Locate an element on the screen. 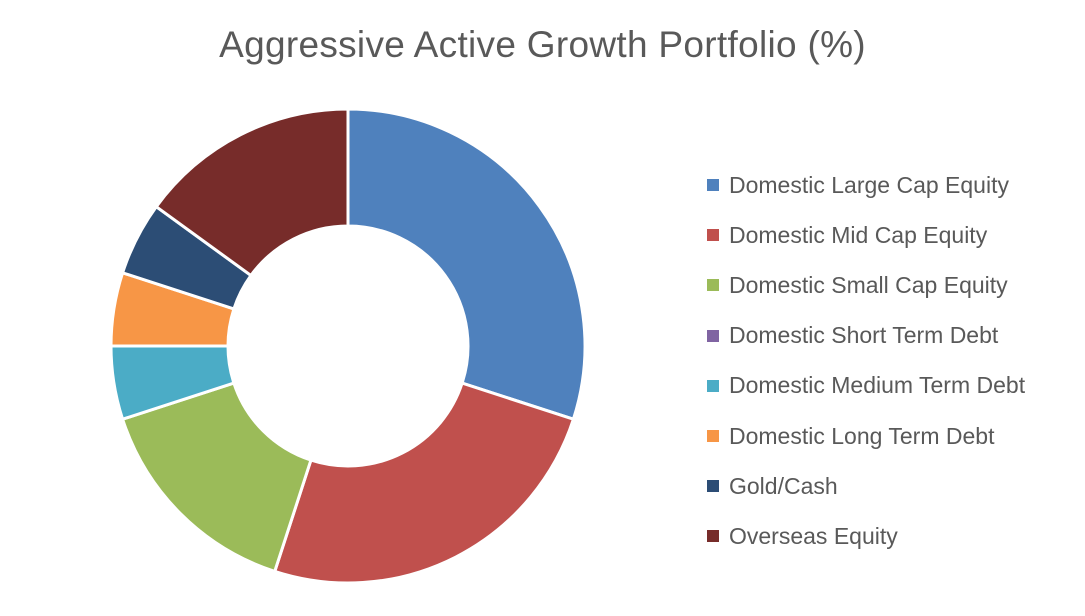 The image size is (1085, 616). legend-item: Domestic Small Cap Equity is located at coordinates (866, 285).